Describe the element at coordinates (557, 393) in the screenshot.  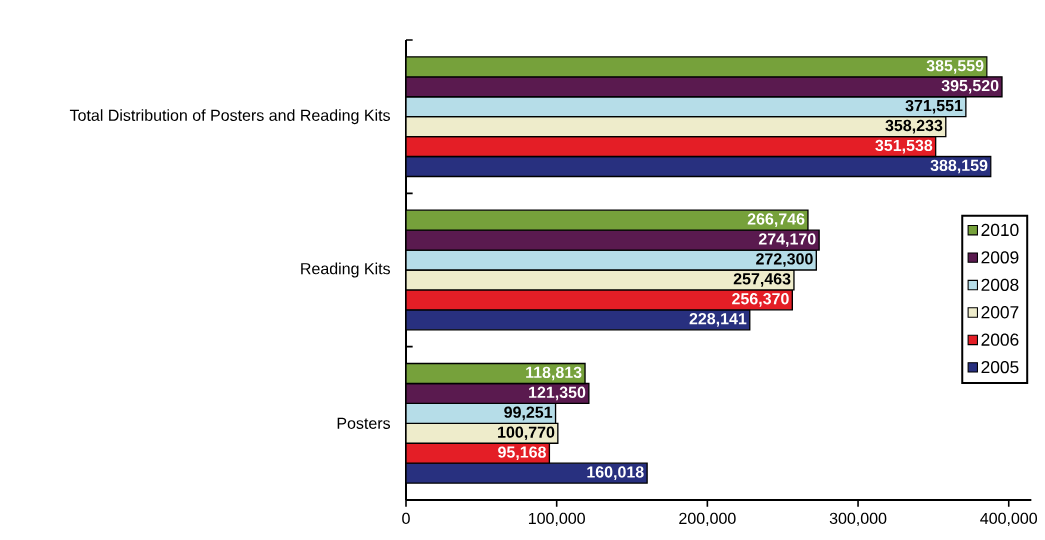
I see `data-label: 121,350` at that location.